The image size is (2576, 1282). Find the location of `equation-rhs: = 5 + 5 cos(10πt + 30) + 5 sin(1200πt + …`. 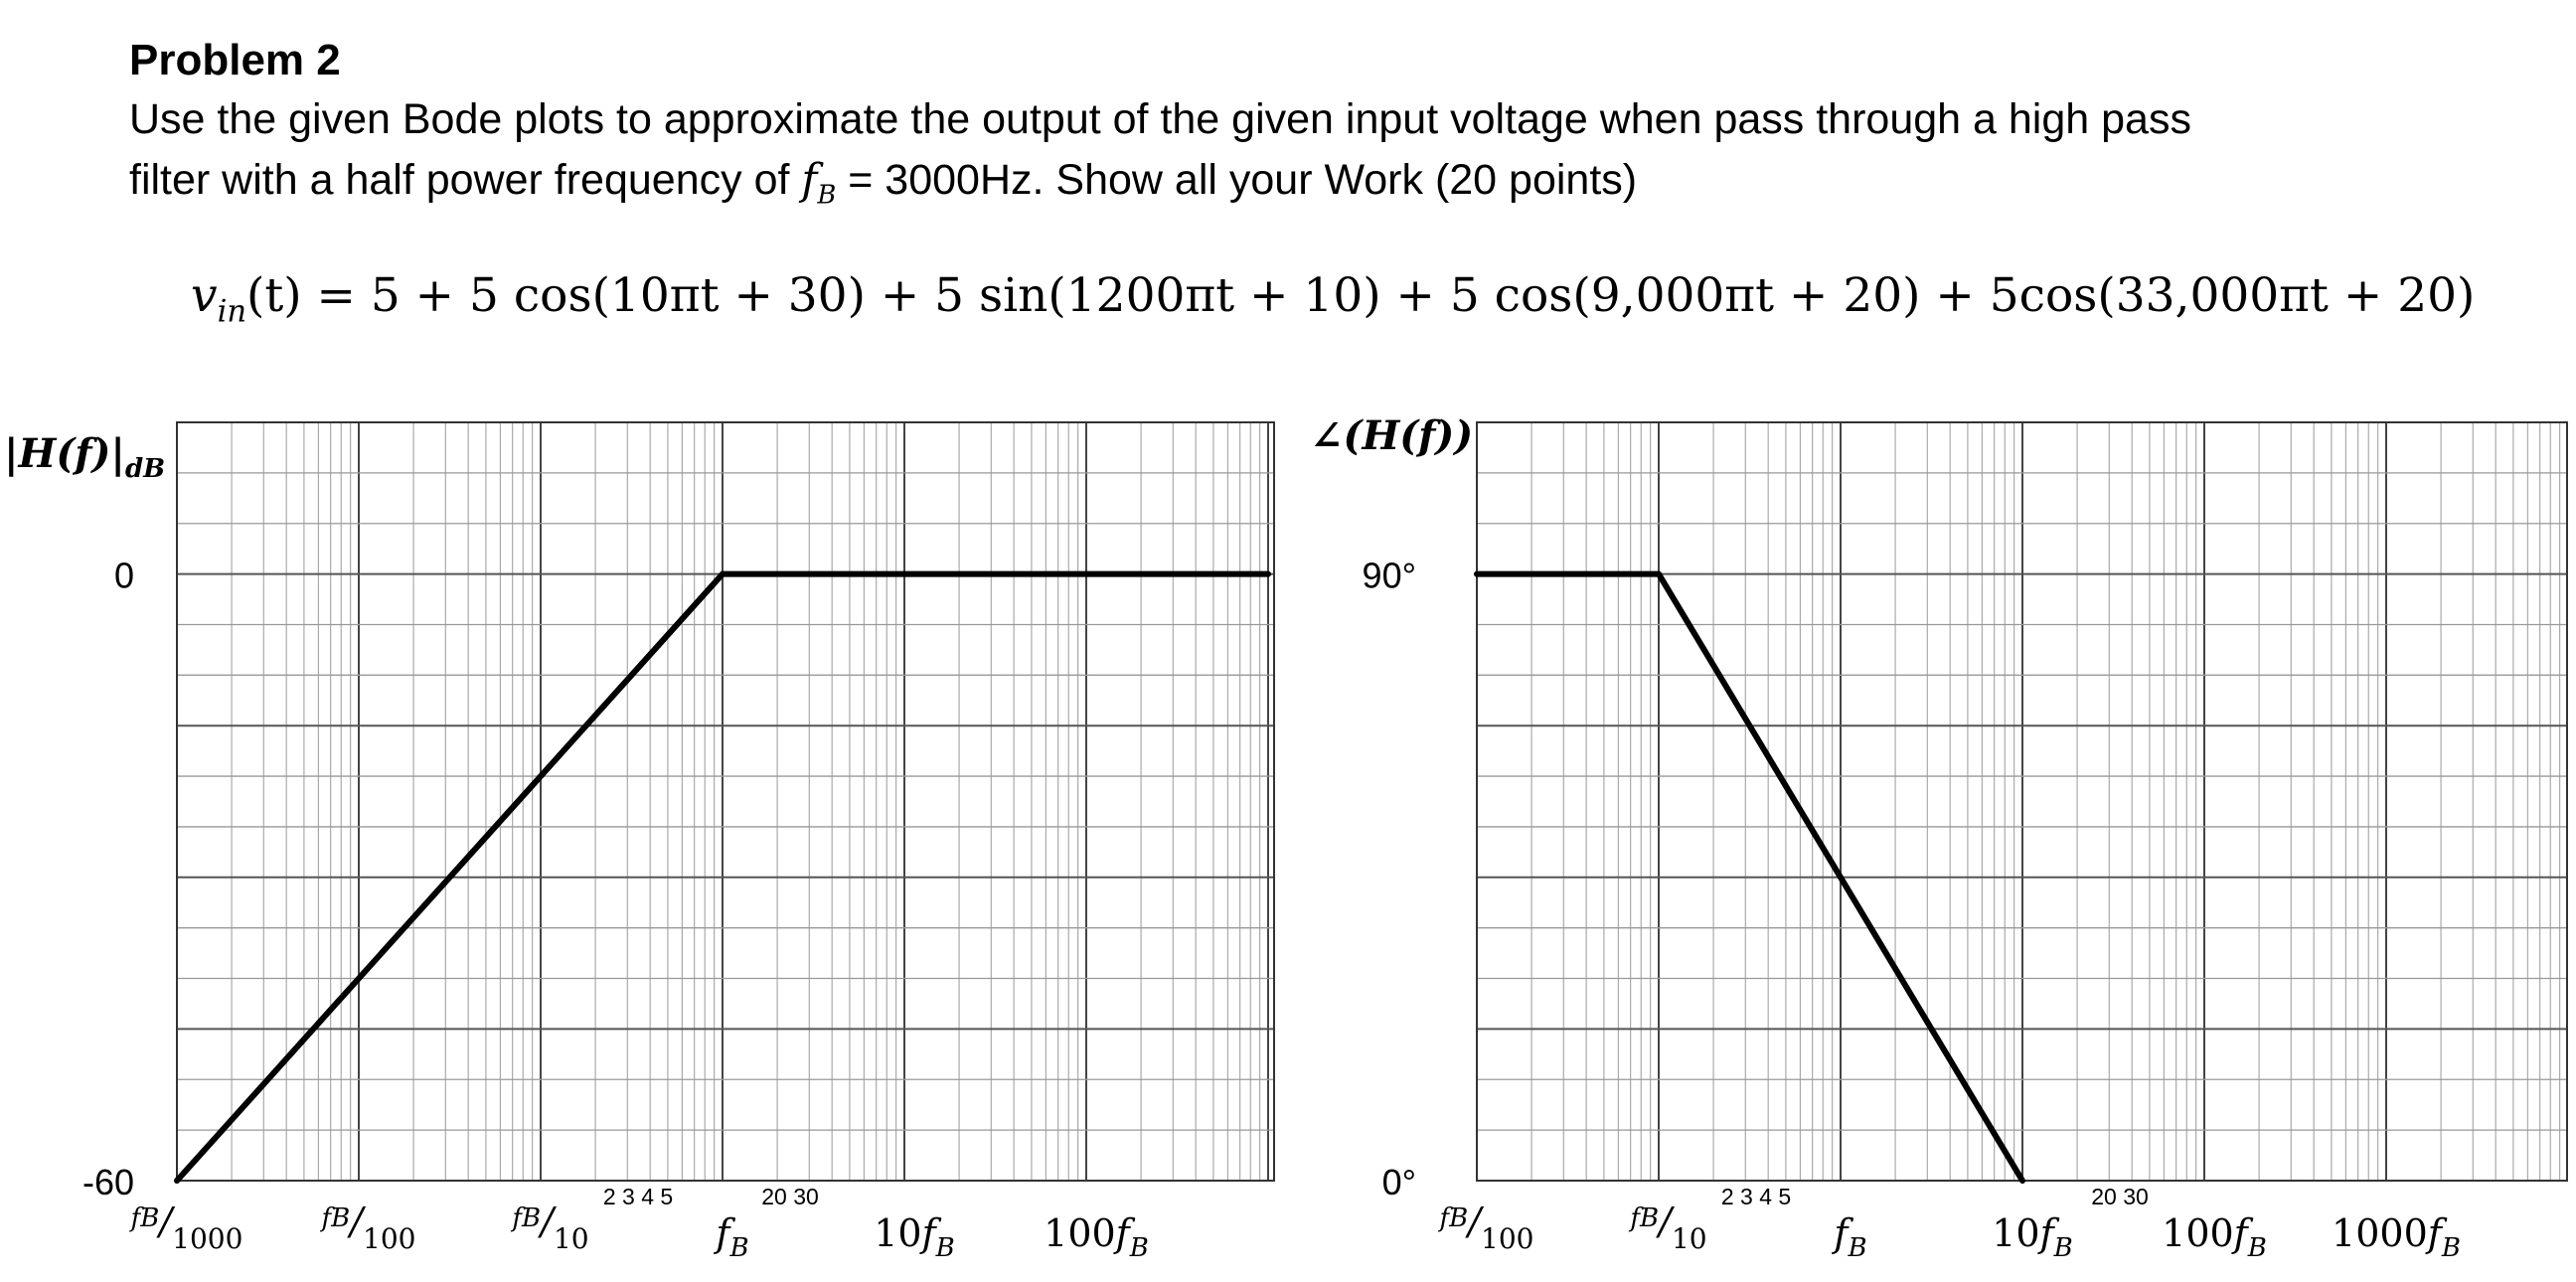

equation-rhs: = 5 + 5 cos(10πt + 30) + 5 sin(1200πt + … is located at coordinates (1388, 295).